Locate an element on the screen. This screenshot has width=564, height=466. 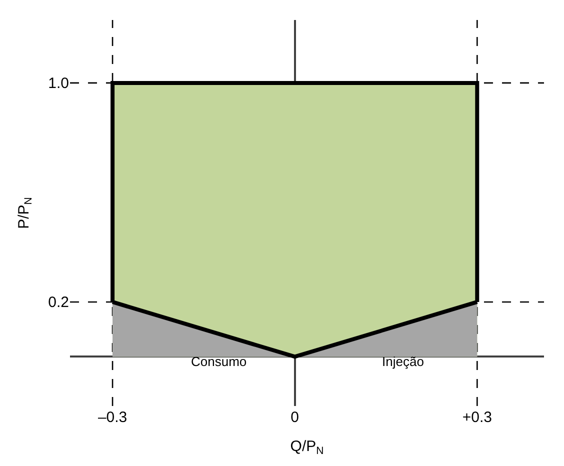
annotation: Injeção is located at coordinates (403, 361).